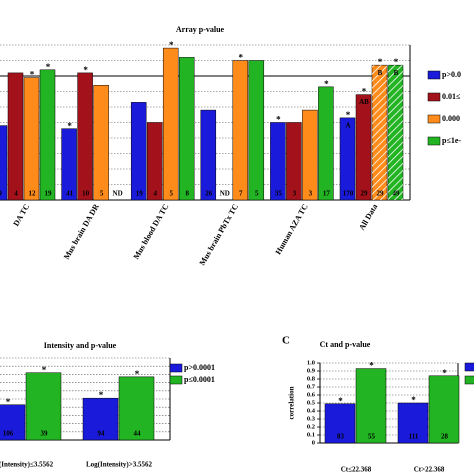 This screenshot has height=474, width=474. What do you see at coordinates (200, 29) in the screenshot?
I see `chart-title: Array p-value` at bounding box center [200, 29].